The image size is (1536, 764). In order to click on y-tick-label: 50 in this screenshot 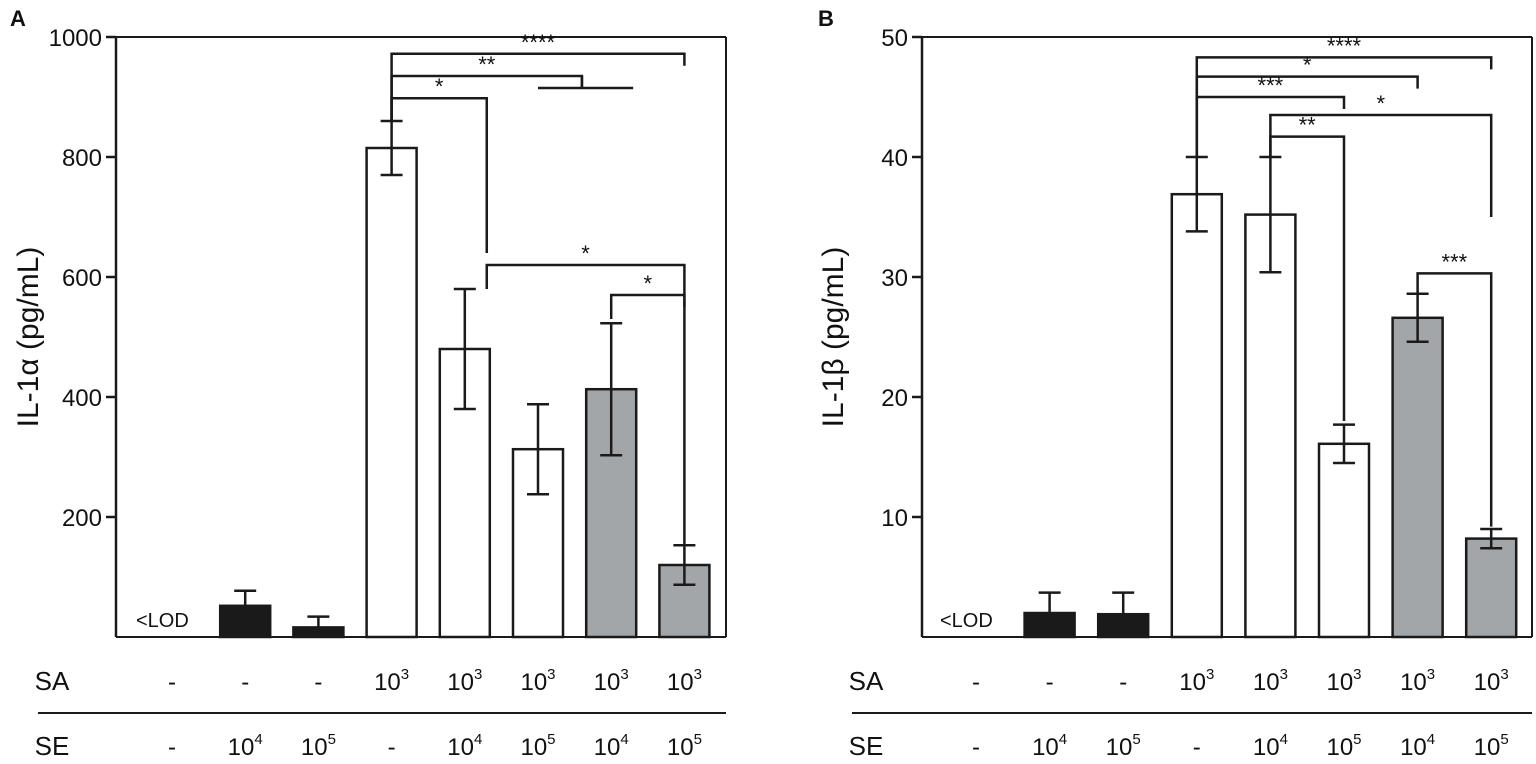, I will do `click(894, 38)`.